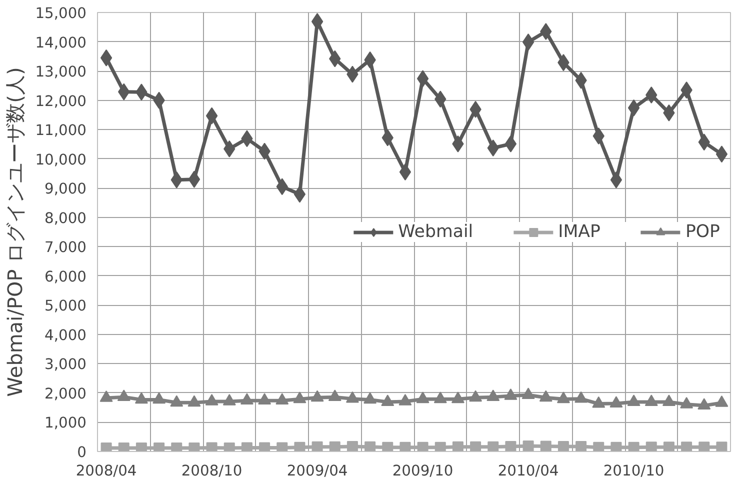 This screenshot has height=482, width=734. Describe the element at coordinates (702, 232) in the screenshot. I see `legend-label: POP` at that location.